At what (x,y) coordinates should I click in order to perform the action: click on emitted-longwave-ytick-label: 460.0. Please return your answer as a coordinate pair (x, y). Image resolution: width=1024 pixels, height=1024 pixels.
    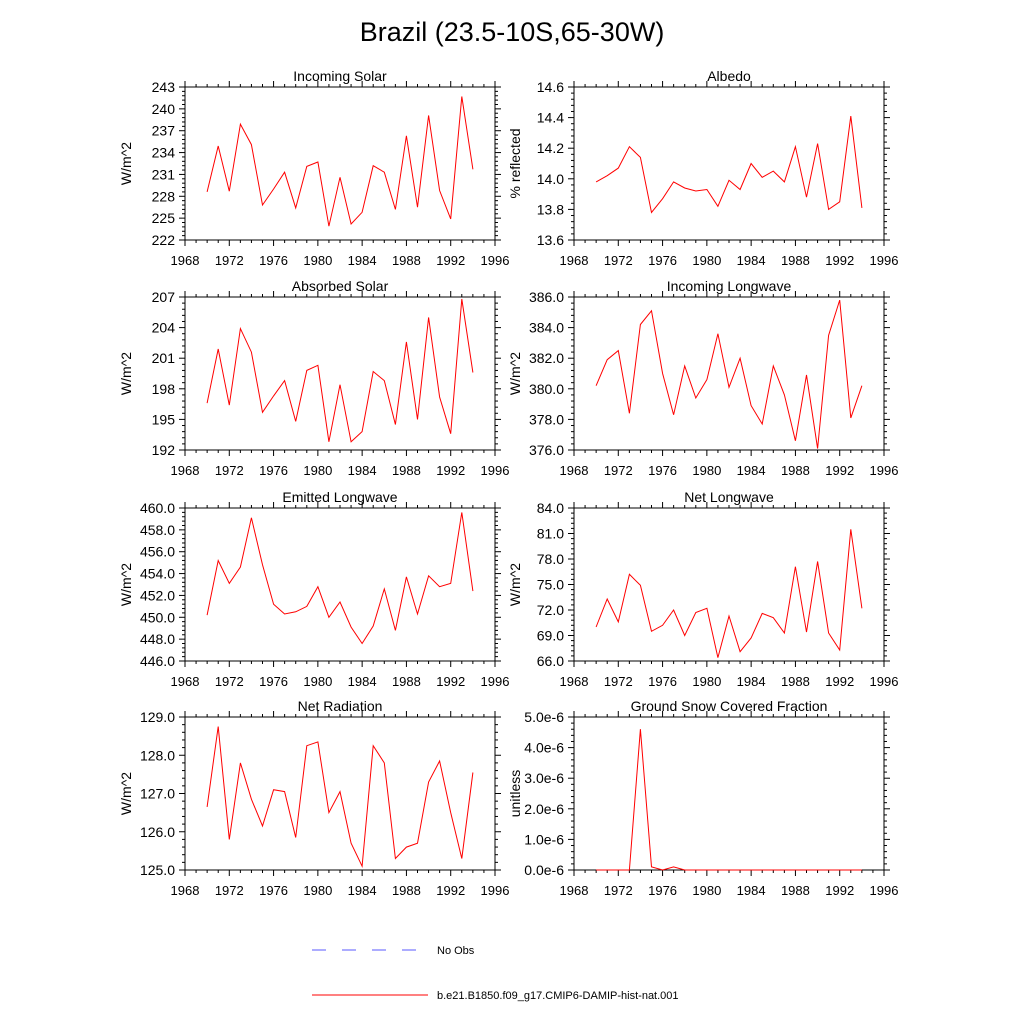
    Looking at the image, I should click on (157, 508).